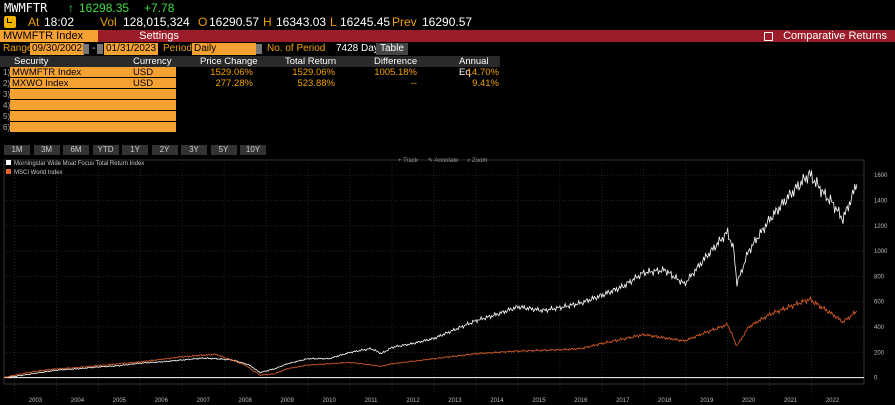 Image resolution: width=895 pixels, height=405 pixels. What do you see at coordinates (71, 72) in the screenshot?
I see `security-cell: MWMFTR Index` at bounding box center [71, 72].